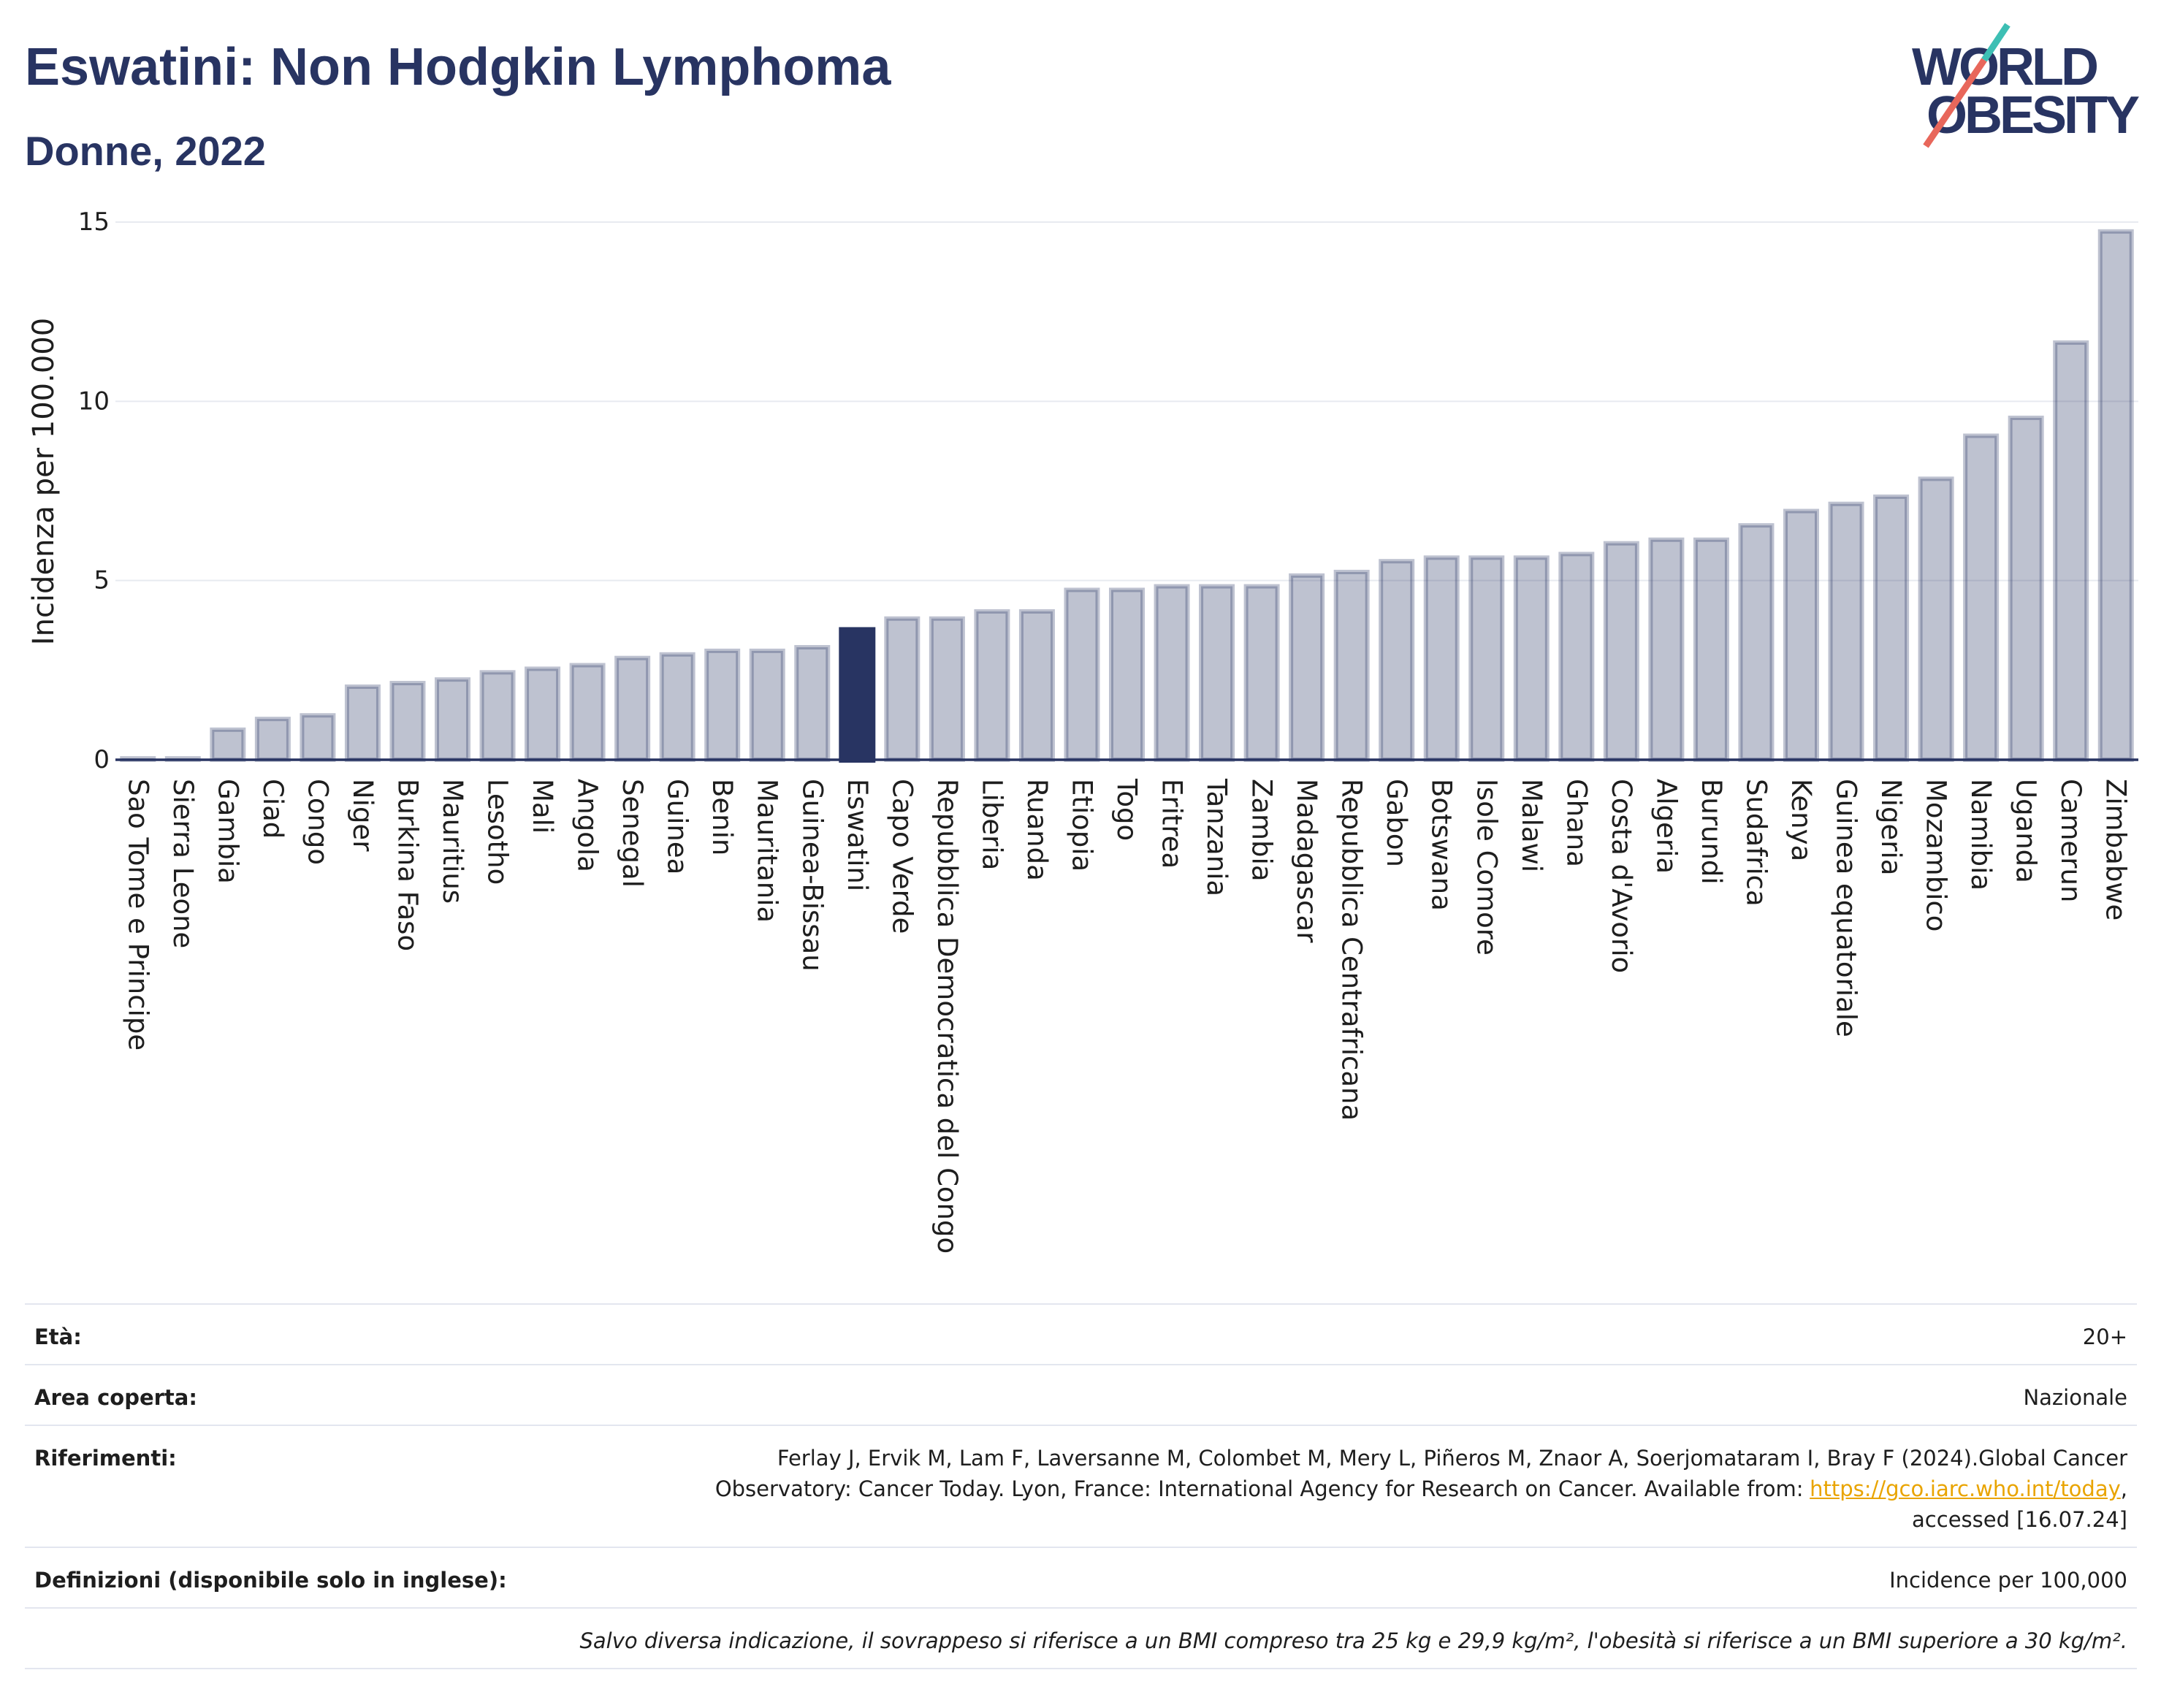 This screenshot has height=1708, width=2161. Describe the element at coordinates (1397, 661) in the screenshot. I see `bar-gabon` at that location.